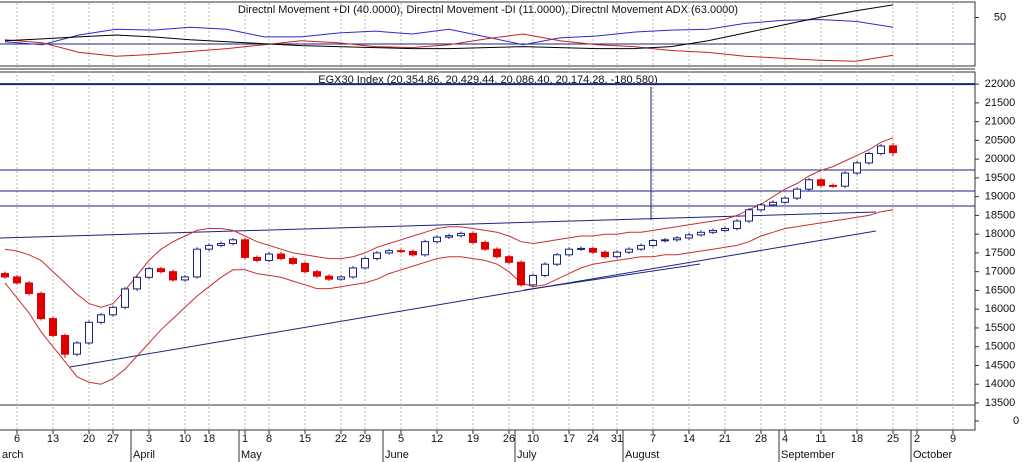  Describe the element at coordinates (569, 439) in the screenshot. I see `x-tick-label: 17` at that location.